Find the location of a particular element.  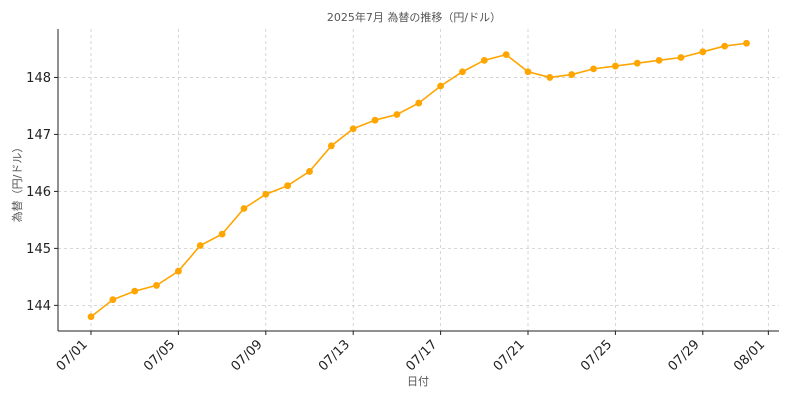

y-tick-label: 145 is located at coordinates (38, 249).